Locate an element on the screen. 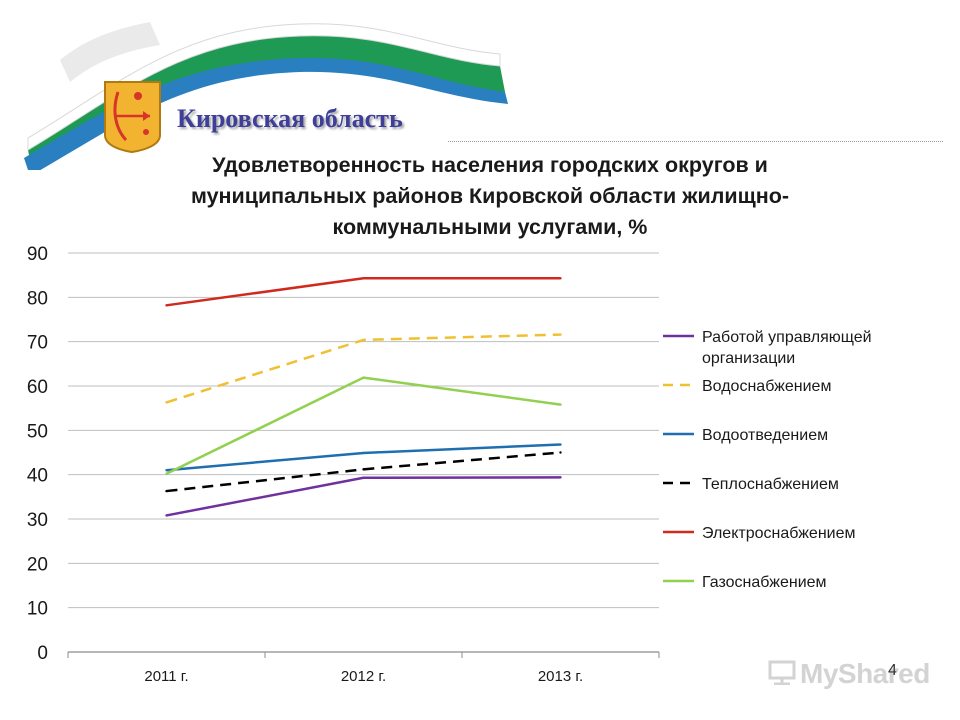 The height and width of the screenshot is (720, 960). legend-label: Газоснабжением is located at coordinates (764, 582).